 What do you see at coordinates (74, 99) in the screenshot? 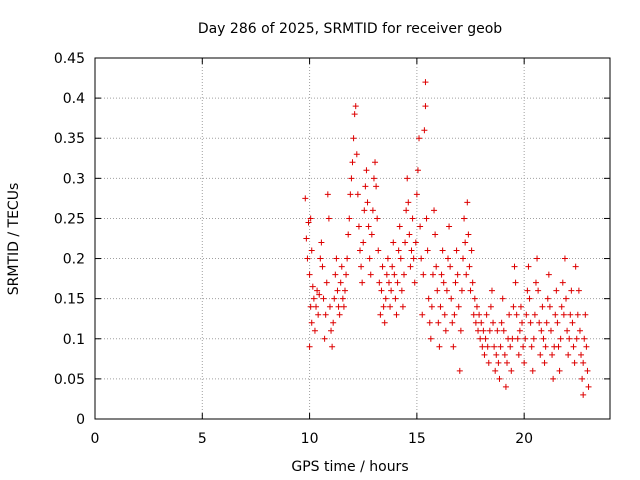
I see `y-tick-label: 0.4` at bounding box center [74, 99].